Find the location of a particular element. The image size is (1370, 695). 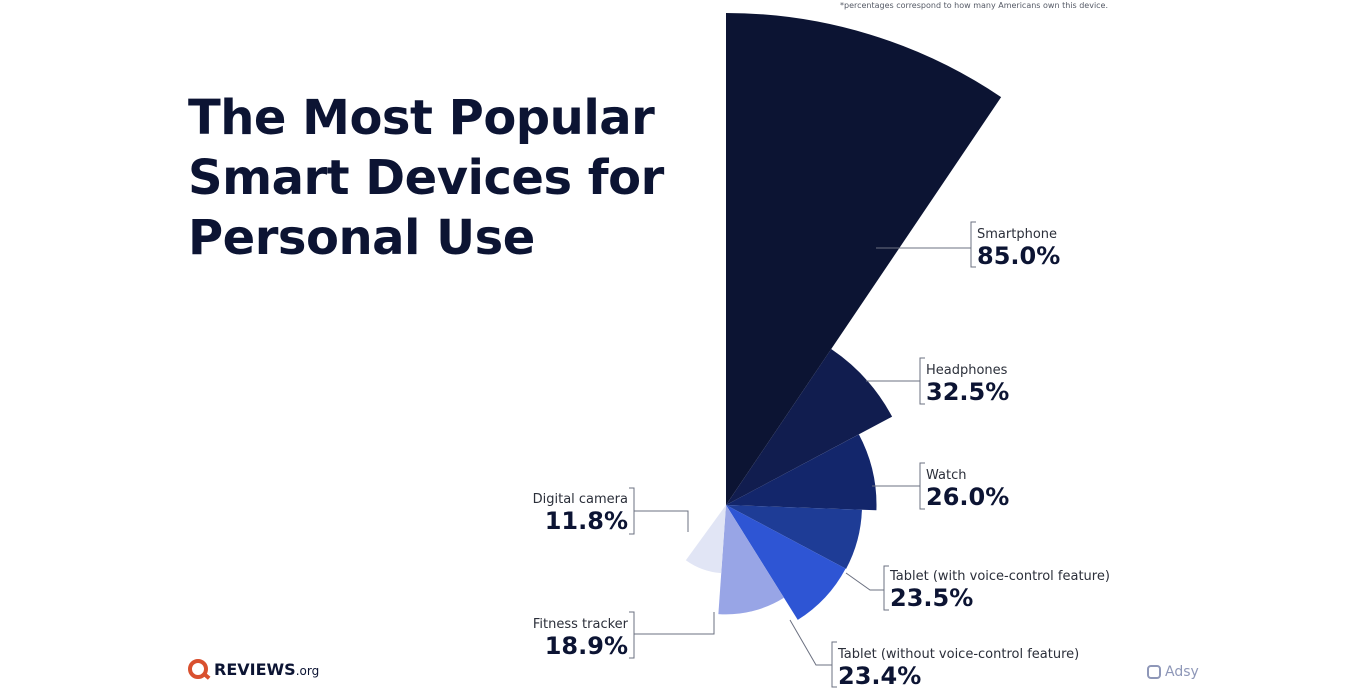

adsy-label: Adsy is located at coordinates (1182, 672).